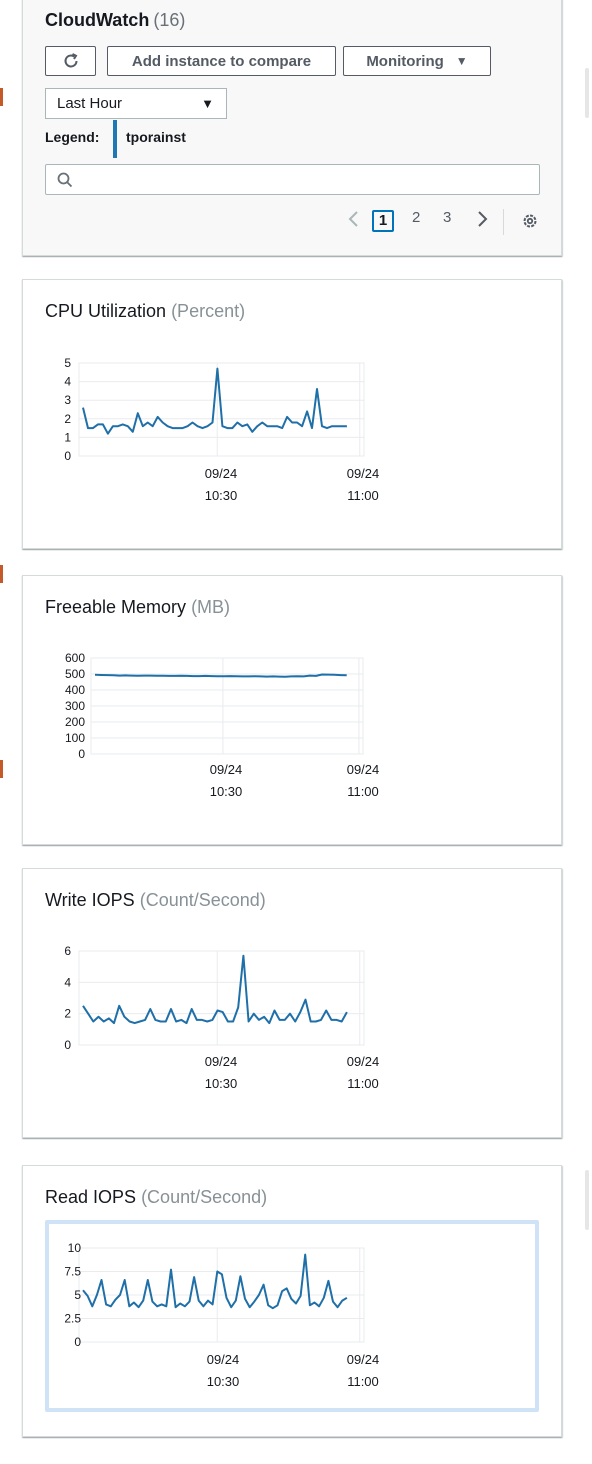 The height and width of the screenshot is (1464, 592). I want to click on pager-divider, so click(503, 222).